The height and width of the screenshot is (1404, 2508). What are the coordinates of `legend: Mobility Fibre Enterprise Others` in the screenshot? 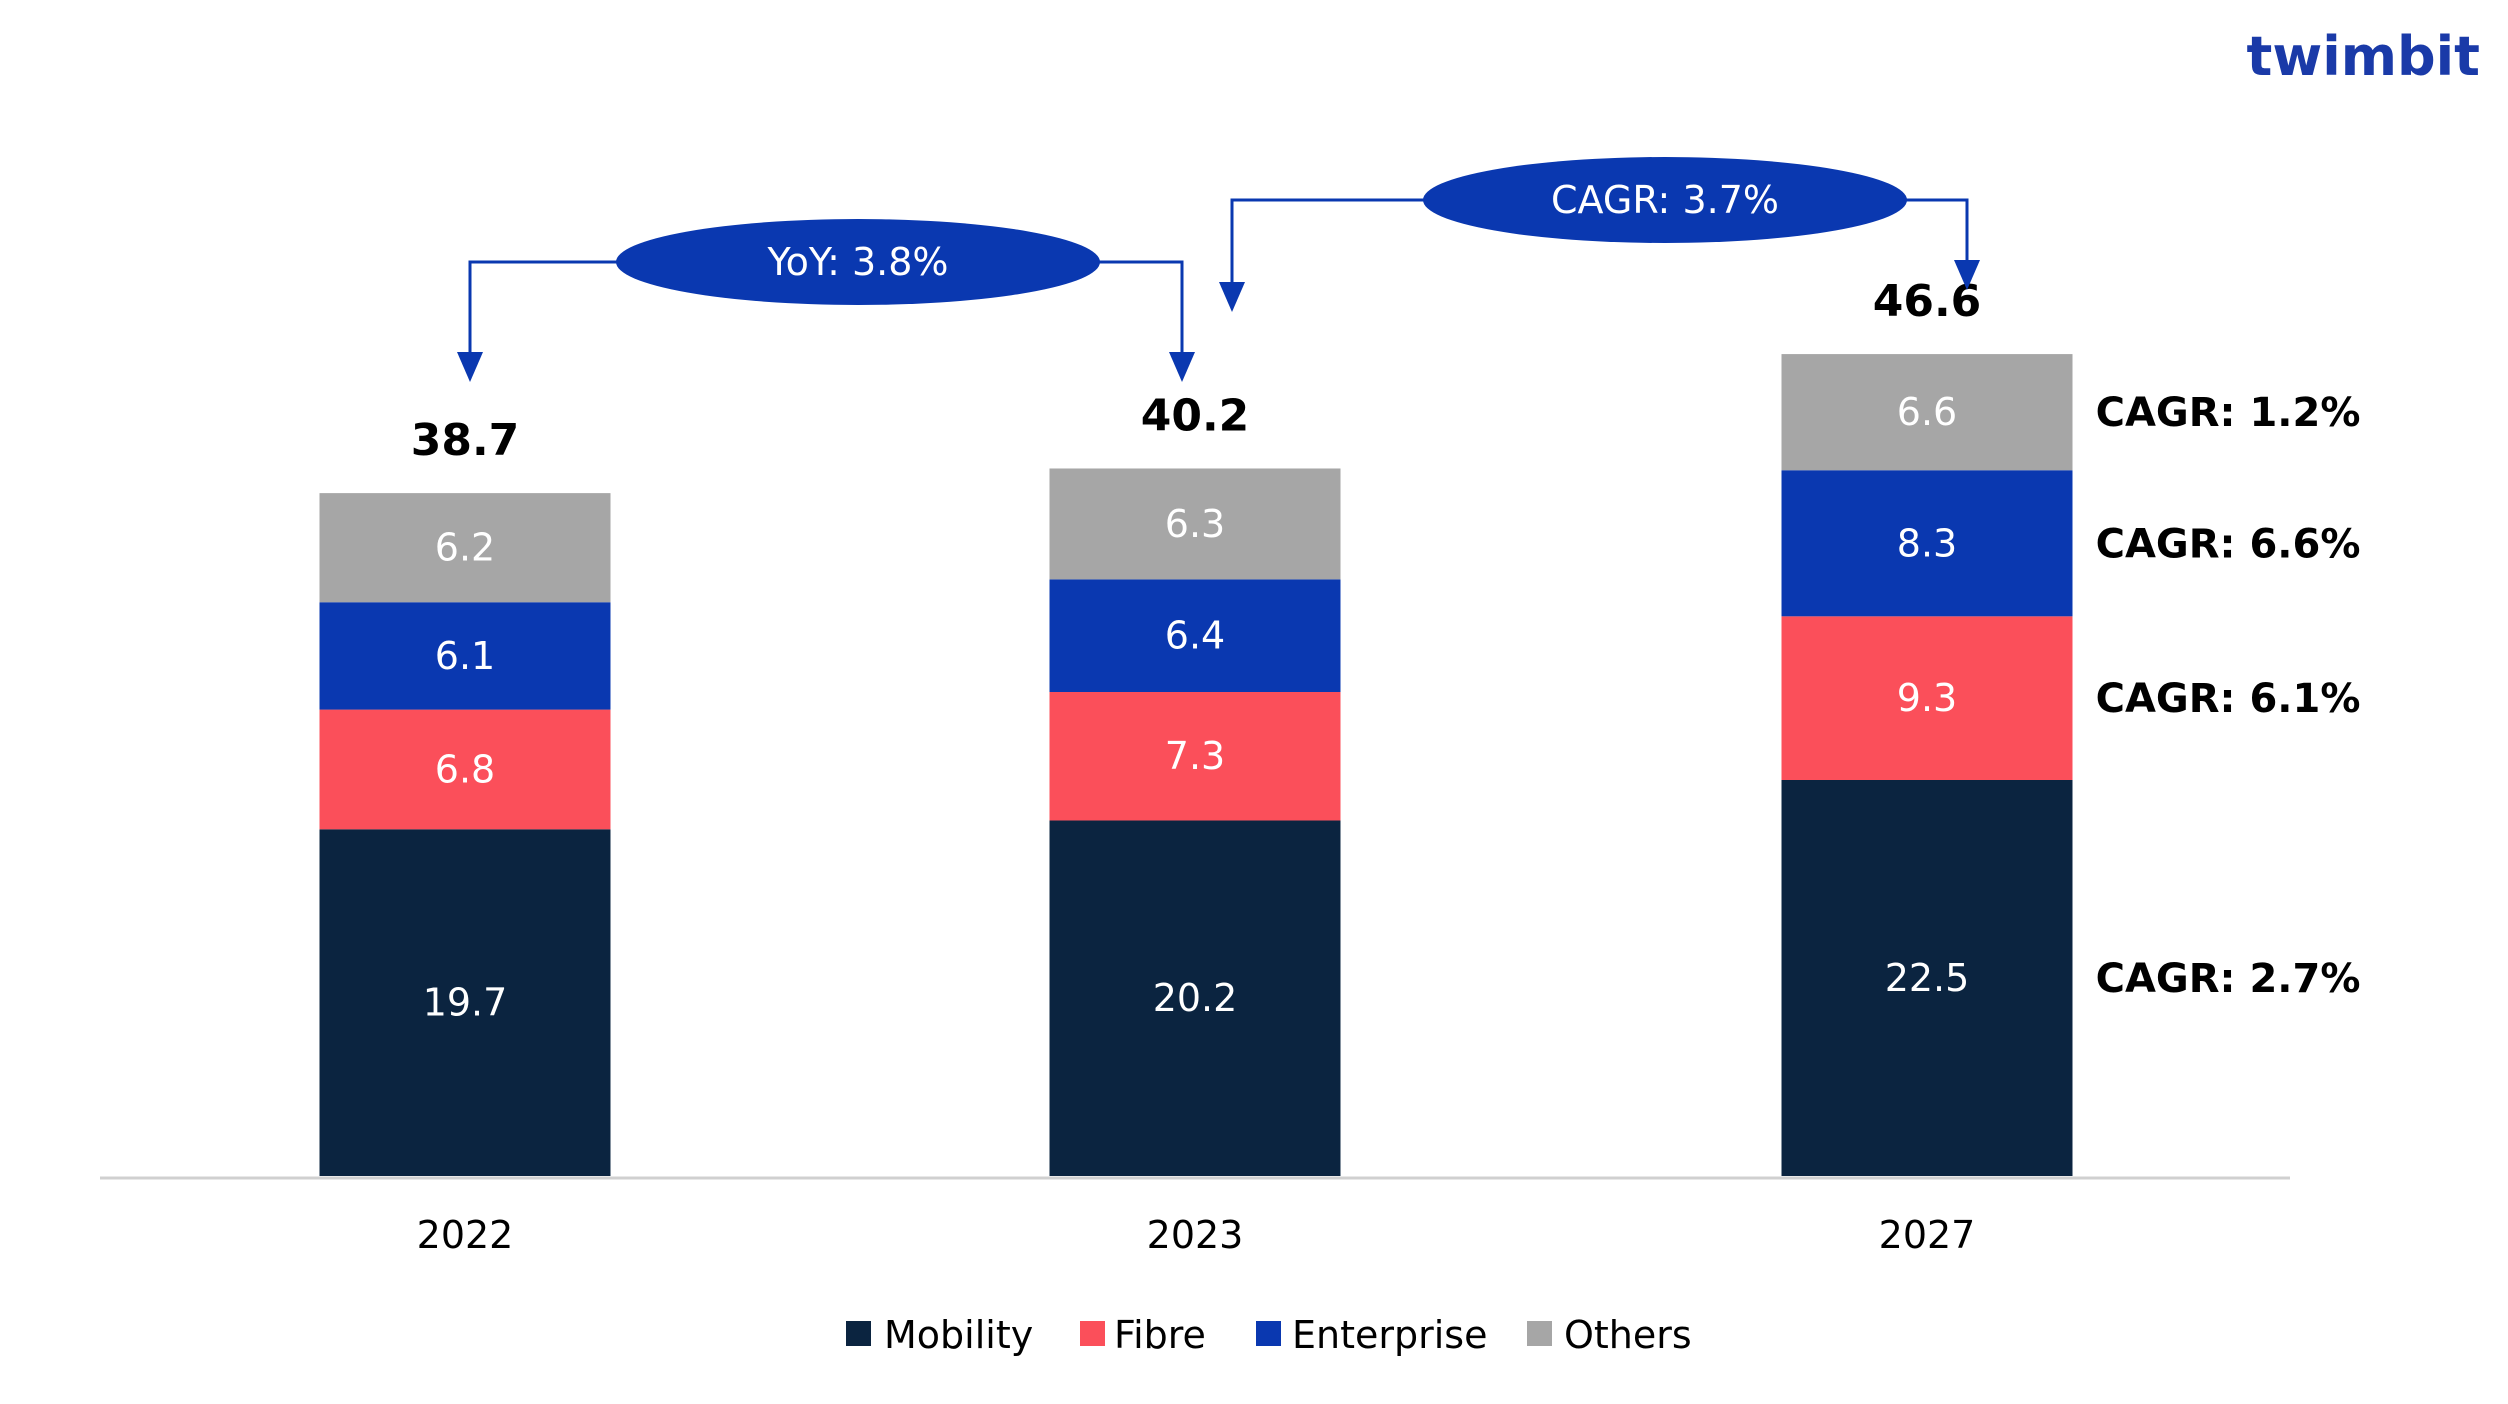 It's located at (1269, 1335).